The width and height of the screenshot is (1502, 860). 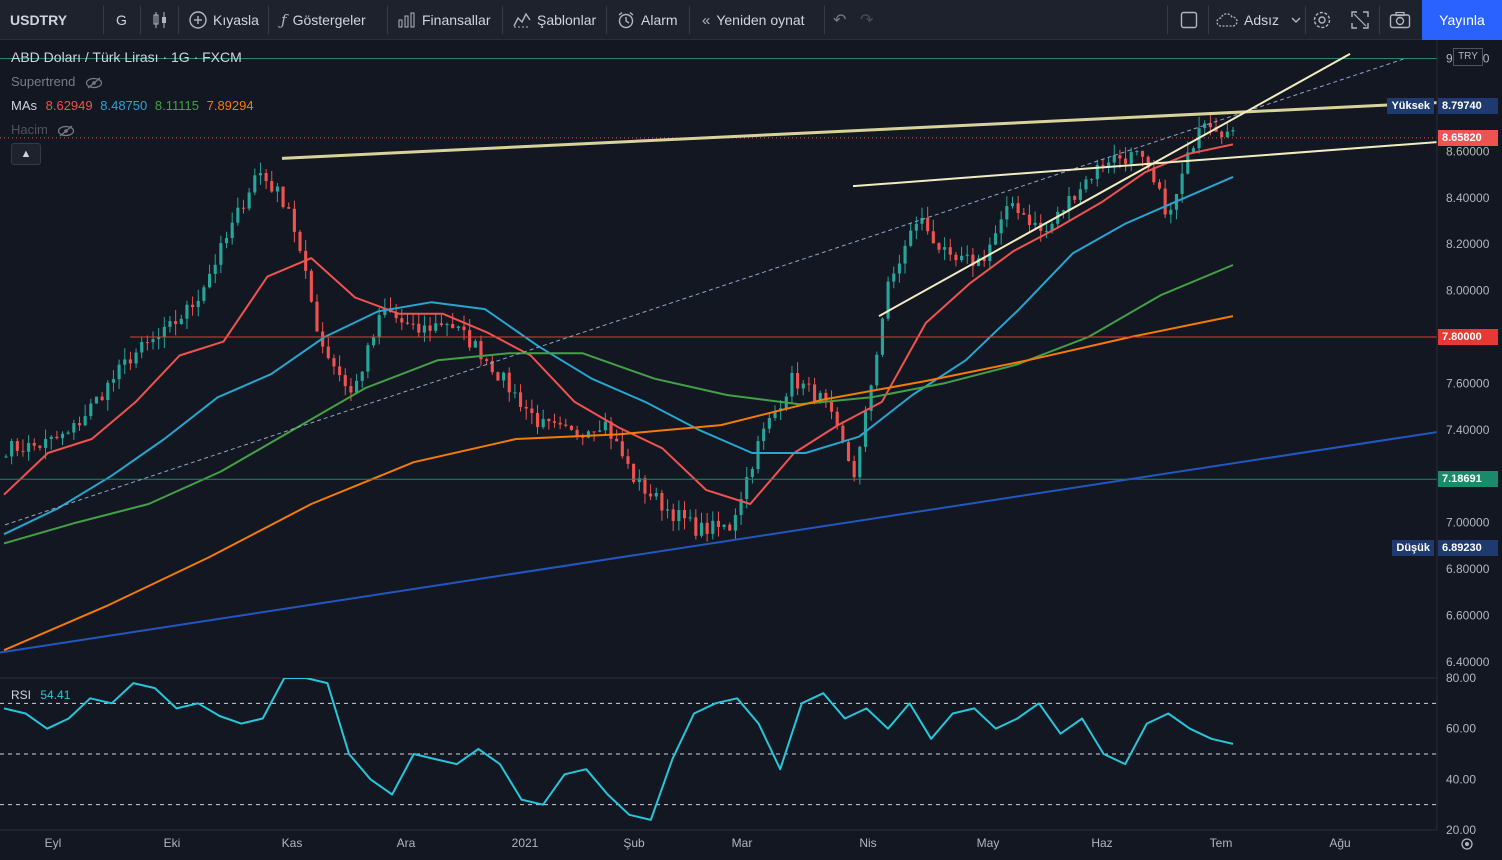 I want to click on publish-button: Yayınla, so click(x=1462, y=20).